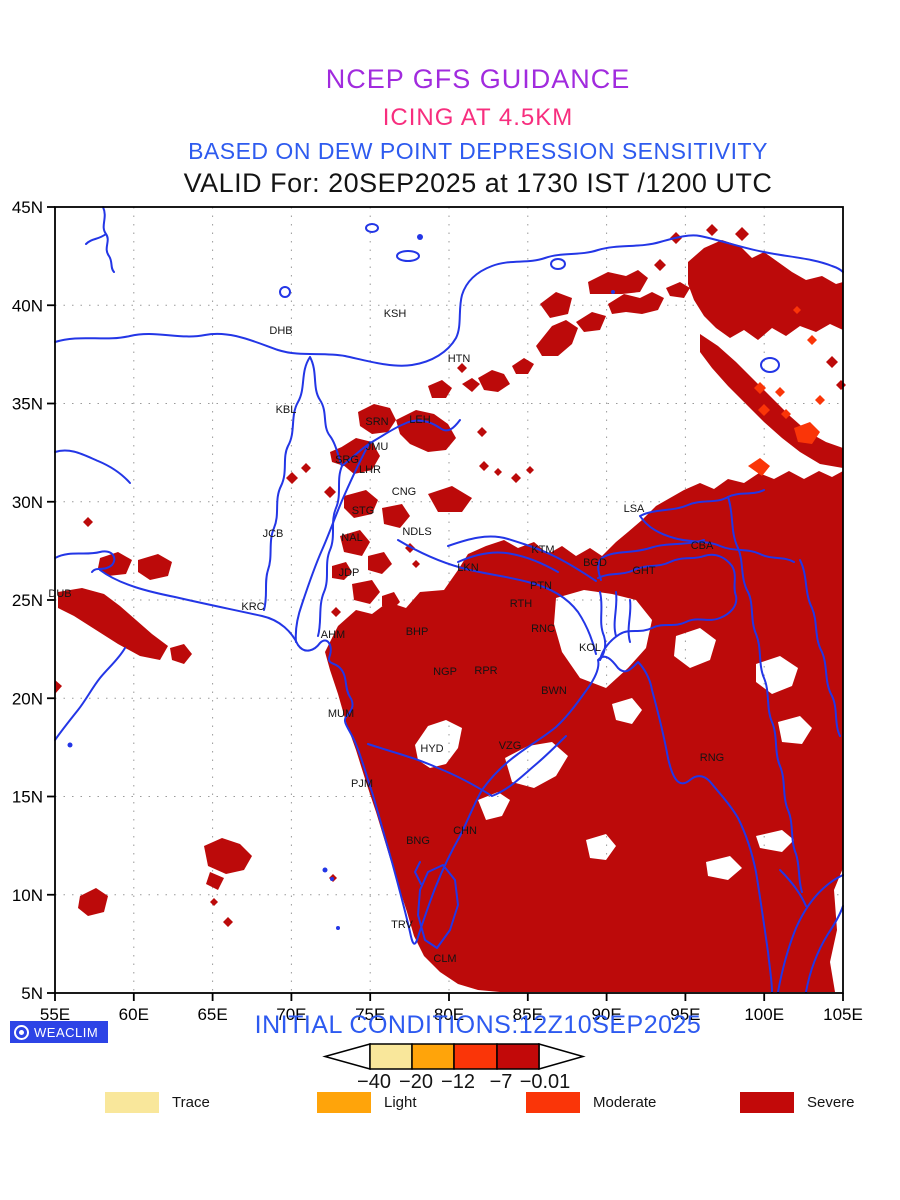 The height and width of the screenshot is (1200, 900). I want to click on y-axis-labels: 45N 40N 35N 30N 25N 20N 15N 10N 5N, so click(27, 600).